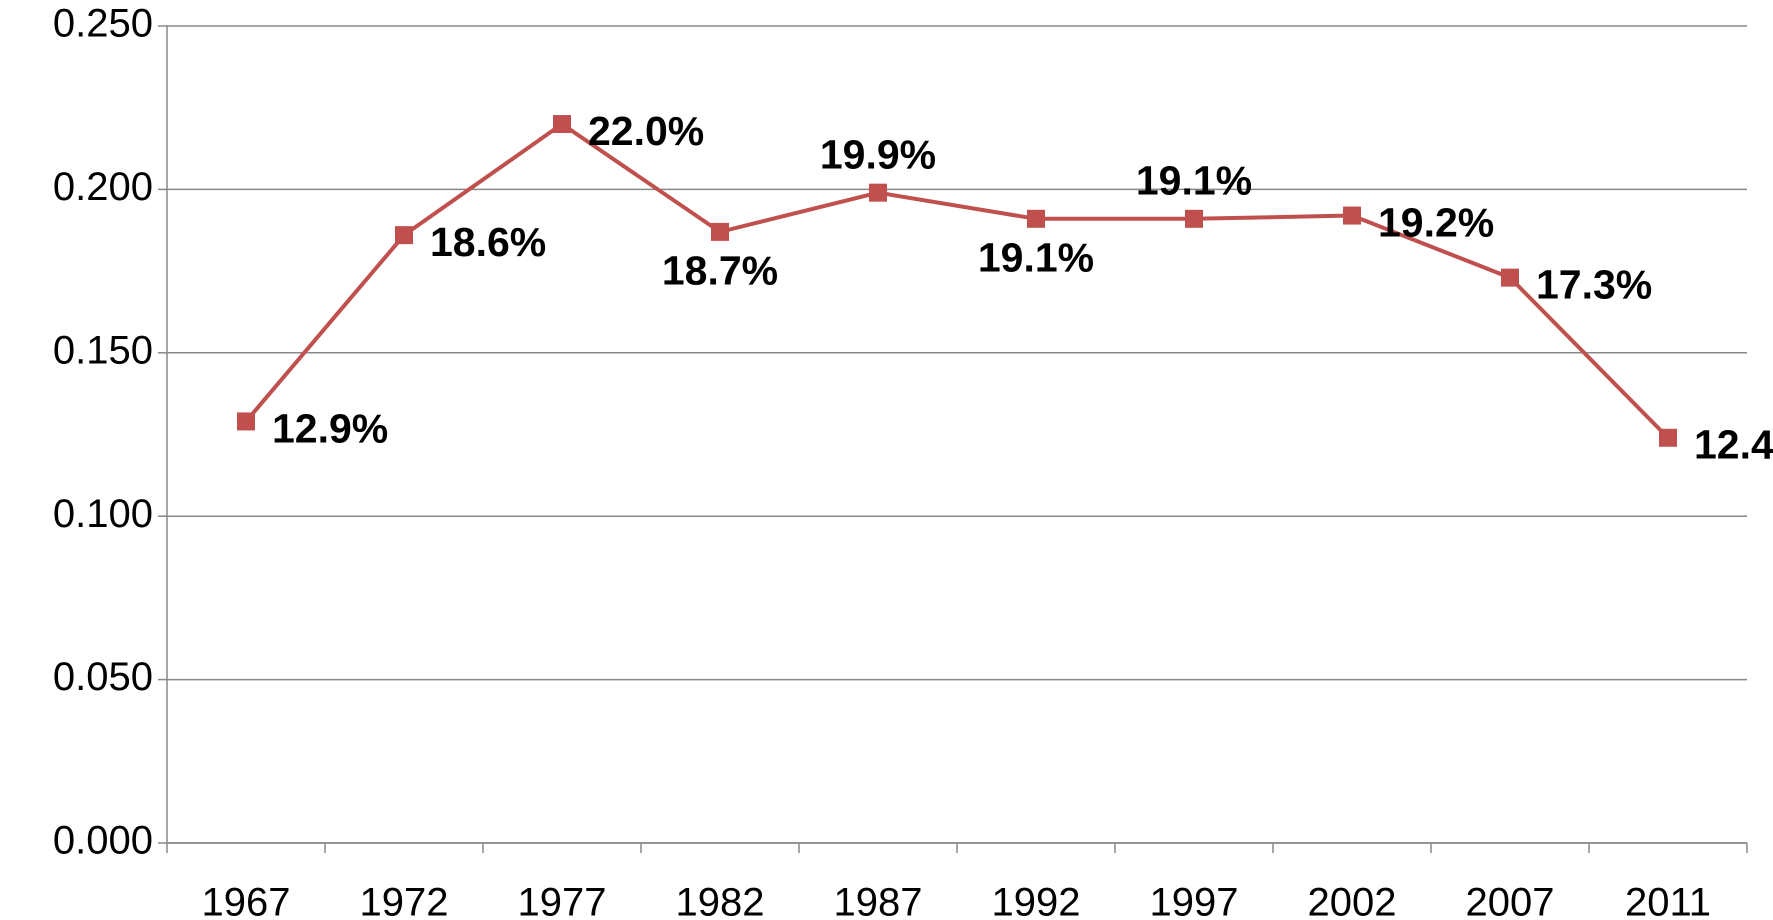  Describe the element at coordinates (103, 514) in the screenshot. I see `y-tick-label: 0.100` at that location.